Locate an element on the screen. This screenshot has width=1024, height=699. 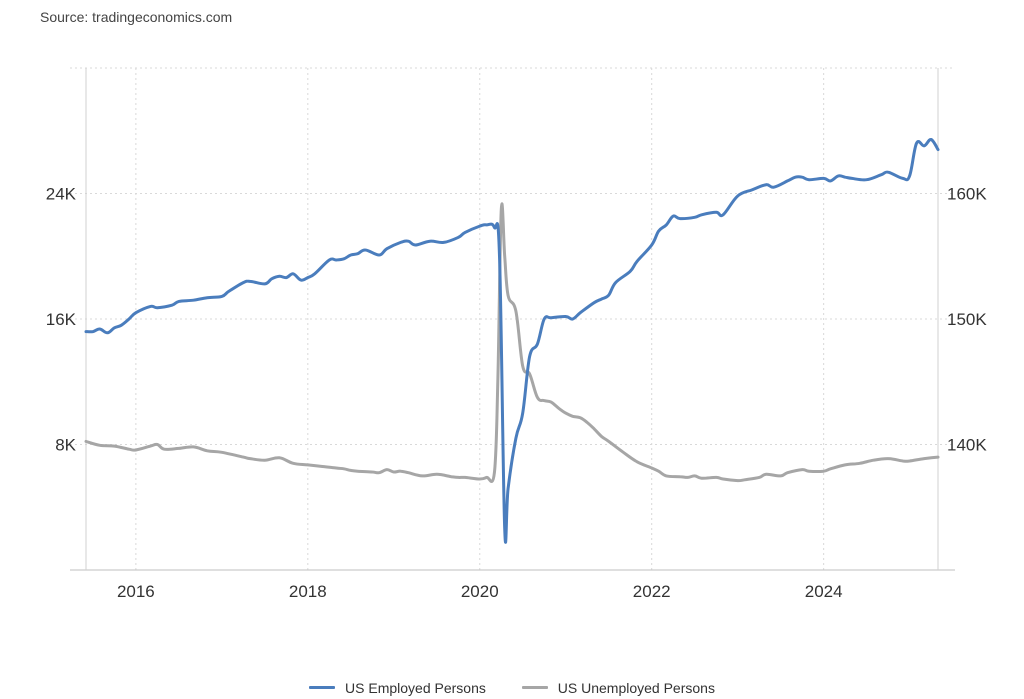
y-right-tick-label-160K: 160K is located at coordinates (967, 194).